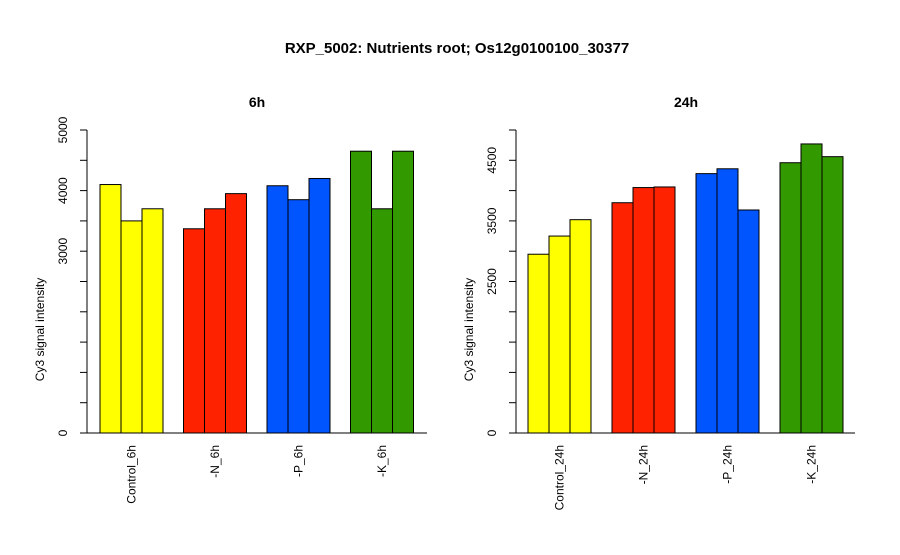 The width and height of the screenshot is (900, 555). What do you see at coordinates (812, 464) in the screenshot?
I see `x-tick-label: -K_24h` at bounding box center [812, 464].